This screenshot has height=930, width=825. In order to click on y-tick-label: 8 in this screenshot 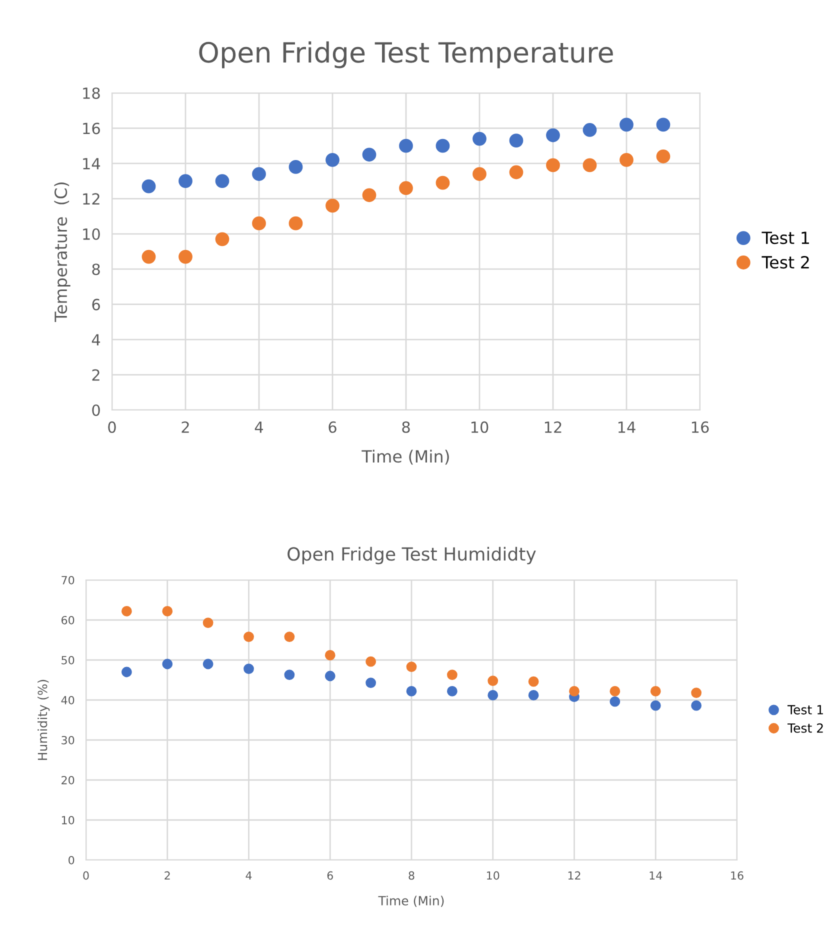, I will do `click(96, 270)`.